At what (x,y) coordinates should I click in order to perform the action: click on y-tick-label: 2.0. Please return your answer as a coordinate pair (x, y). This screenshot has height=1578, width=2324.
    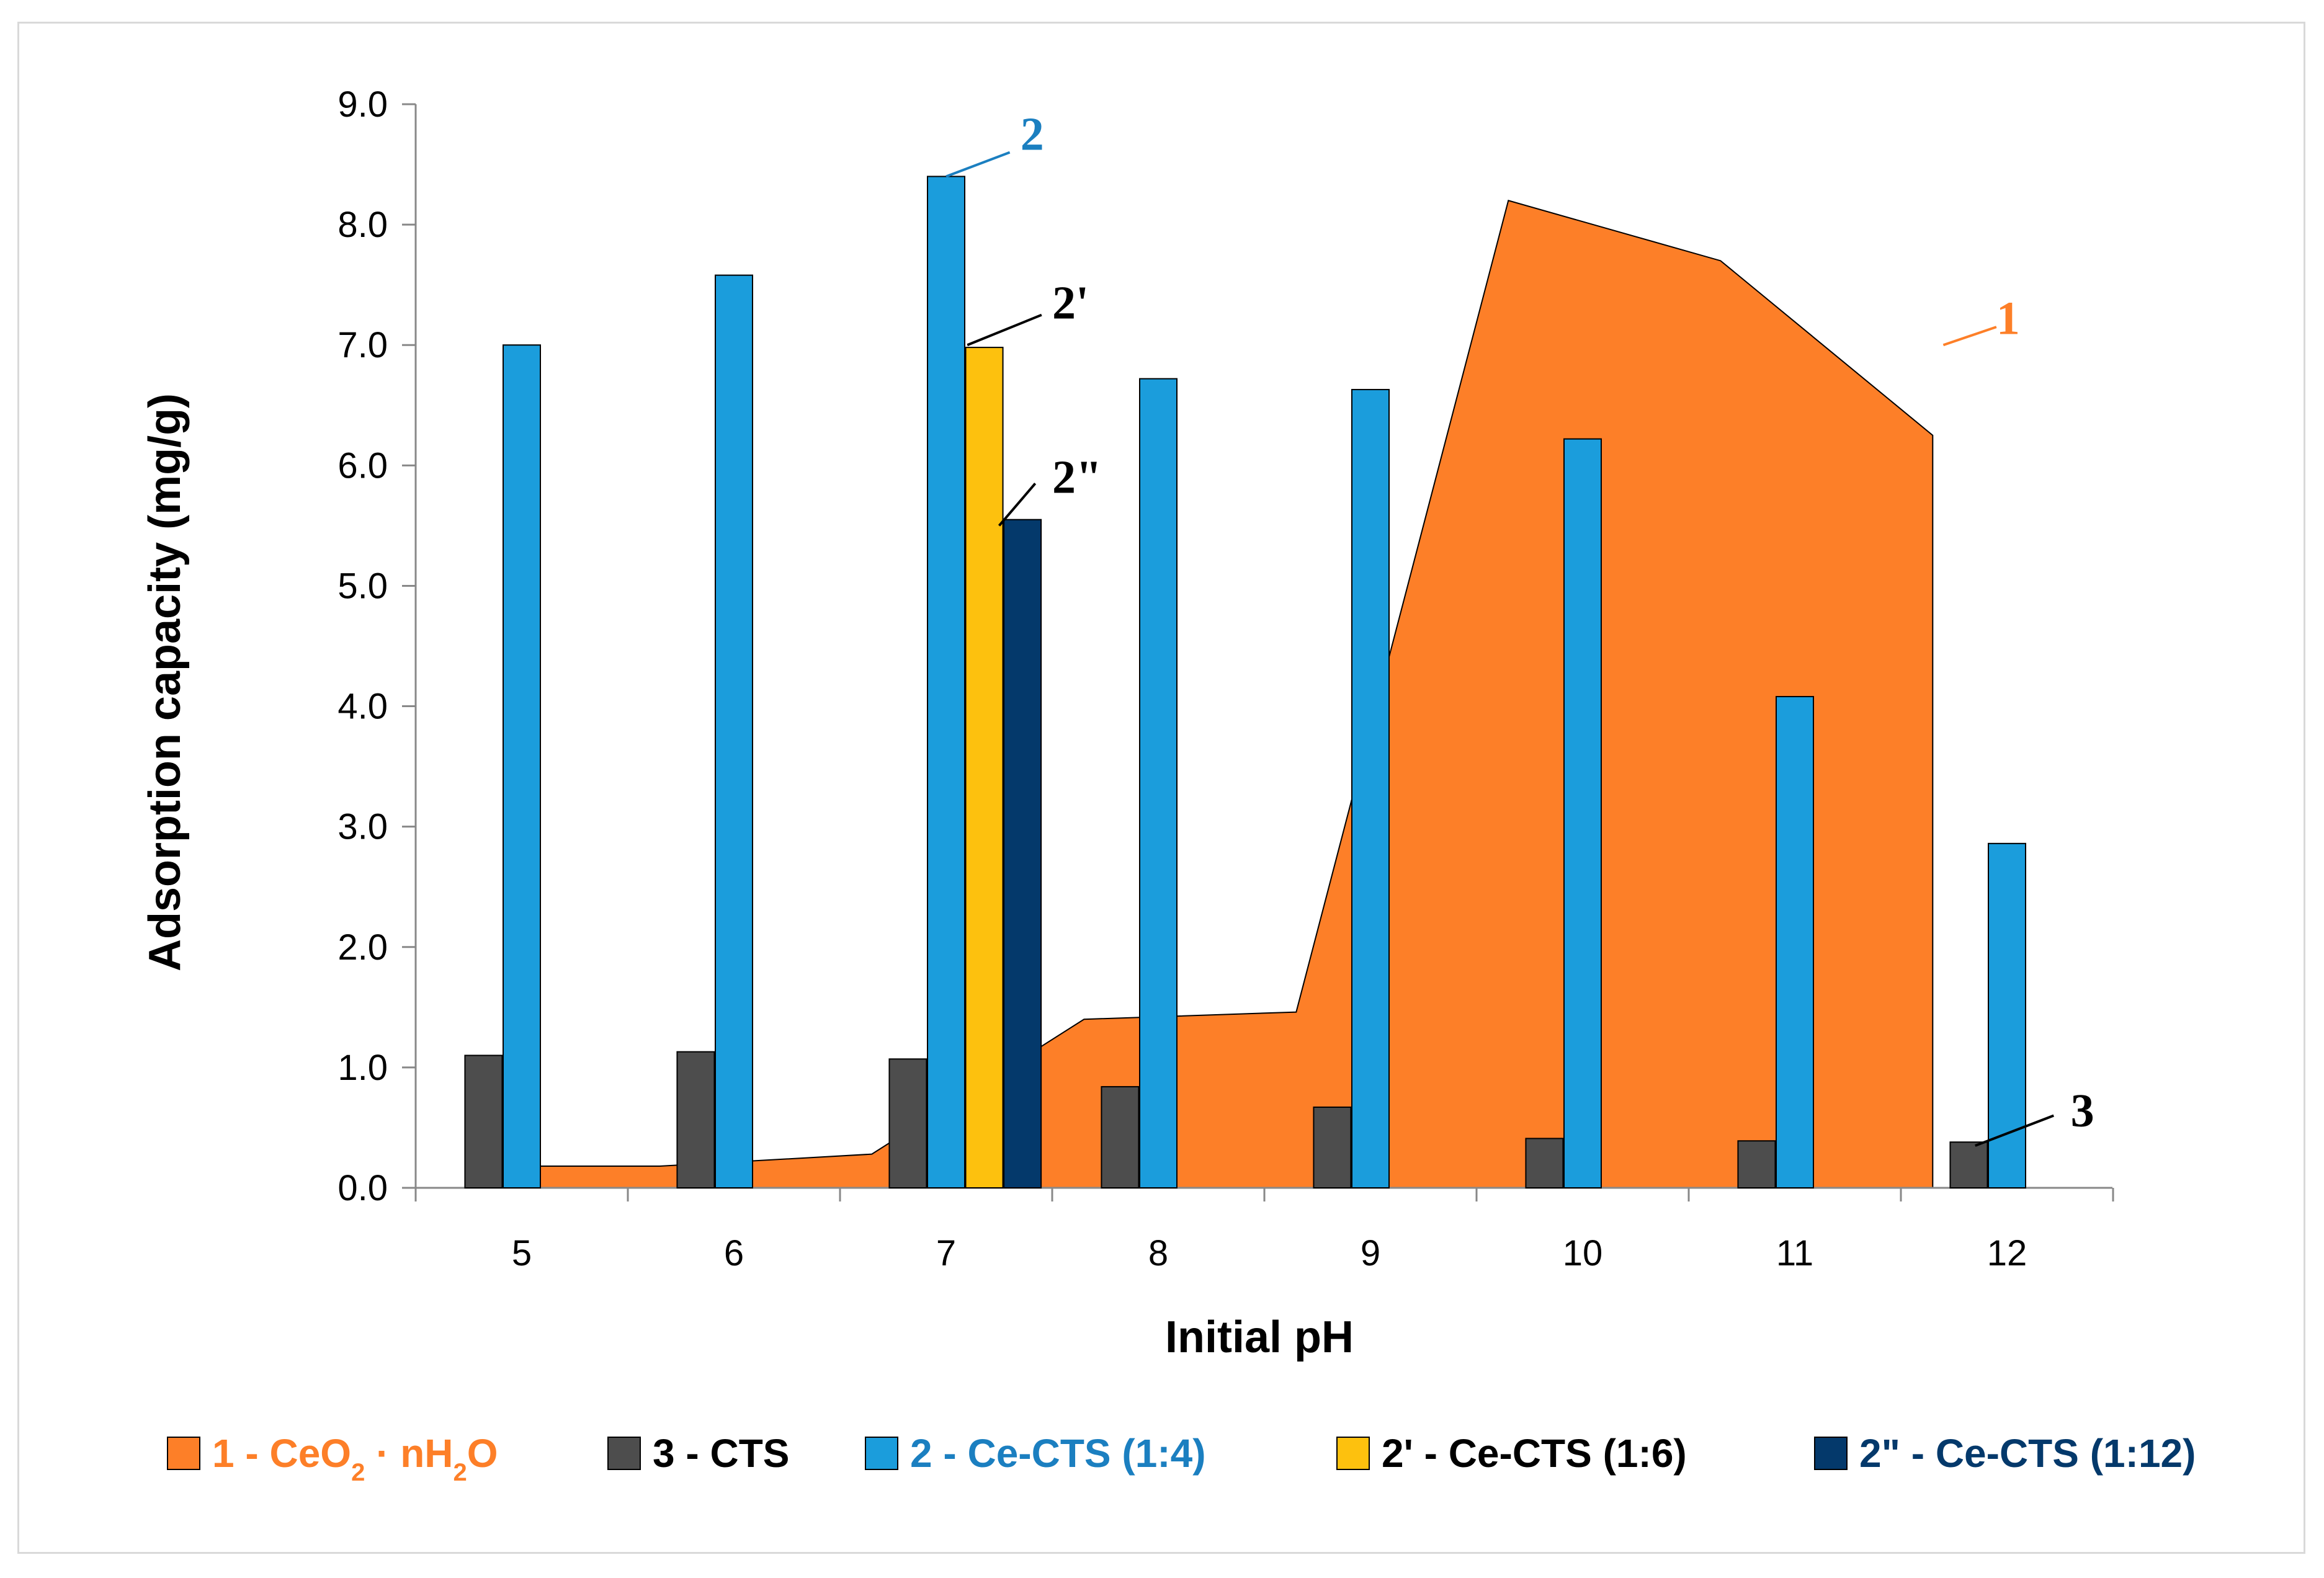
    Looking at the image, I should click on (362, 947).